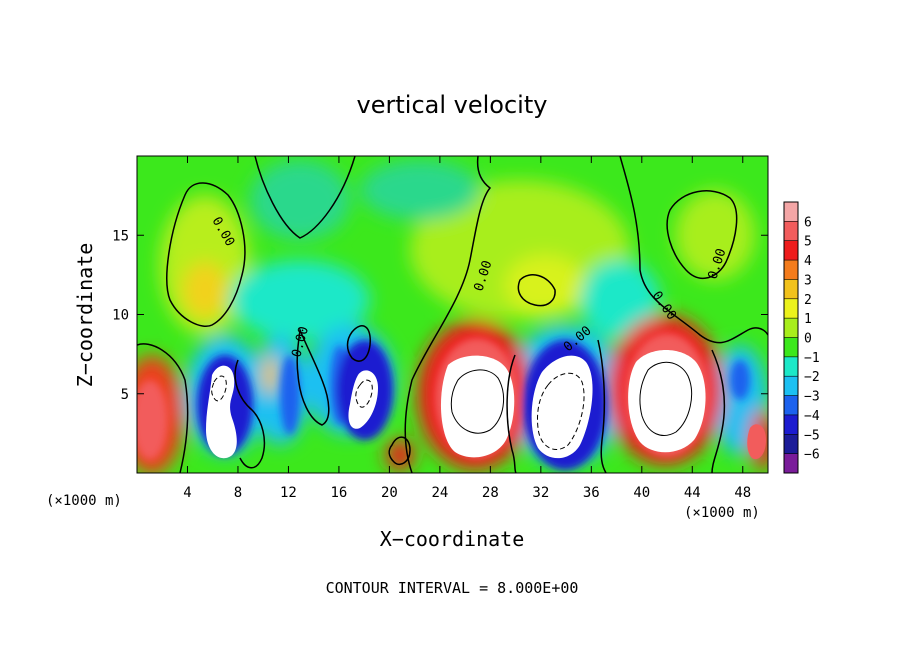  I want to click on x-tick-label: 48, so click(742, 493).